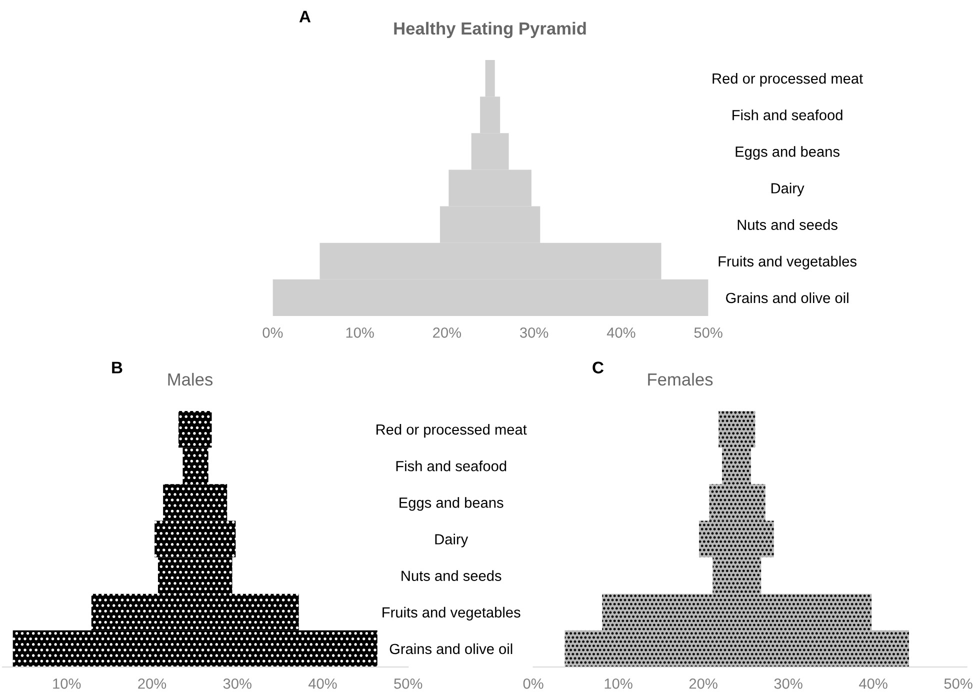 This screenshot has height=700, width=977. I want to click on text: B, so click(117, 368).